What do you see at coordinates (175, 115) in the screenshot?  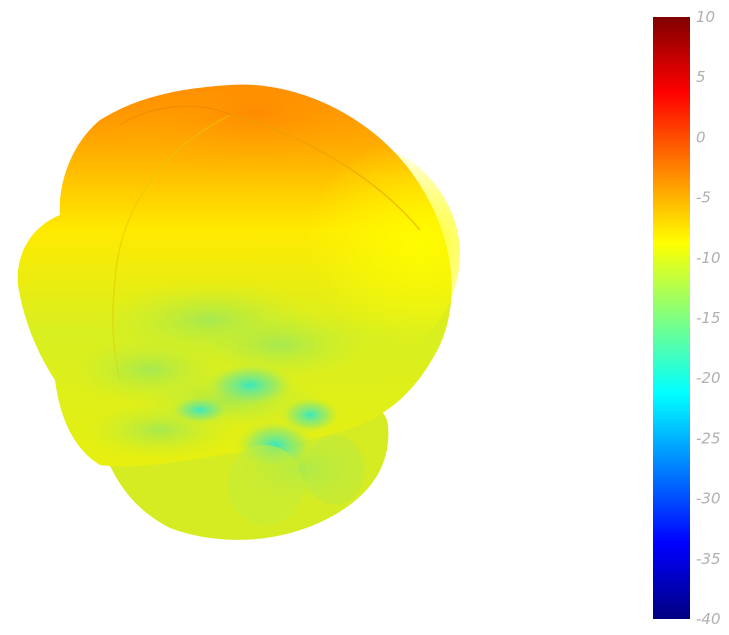 I see `surface-seam-top` at bounding box center [175, 115].